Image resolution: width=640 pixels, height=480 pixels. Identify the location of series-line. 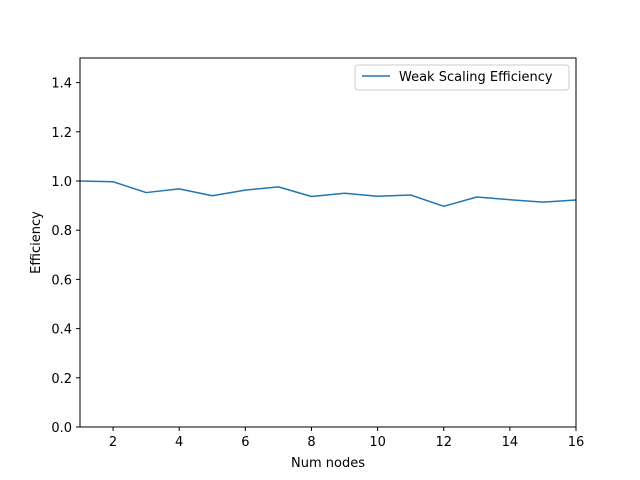
(328, 194).